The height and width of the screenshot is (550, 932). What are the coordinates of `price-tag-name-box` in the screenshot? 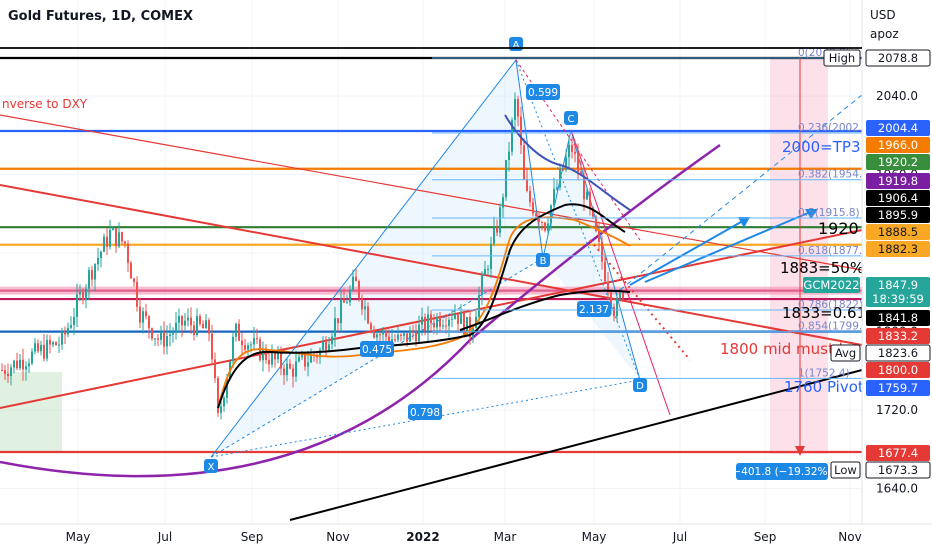 It's located at (845, 353).